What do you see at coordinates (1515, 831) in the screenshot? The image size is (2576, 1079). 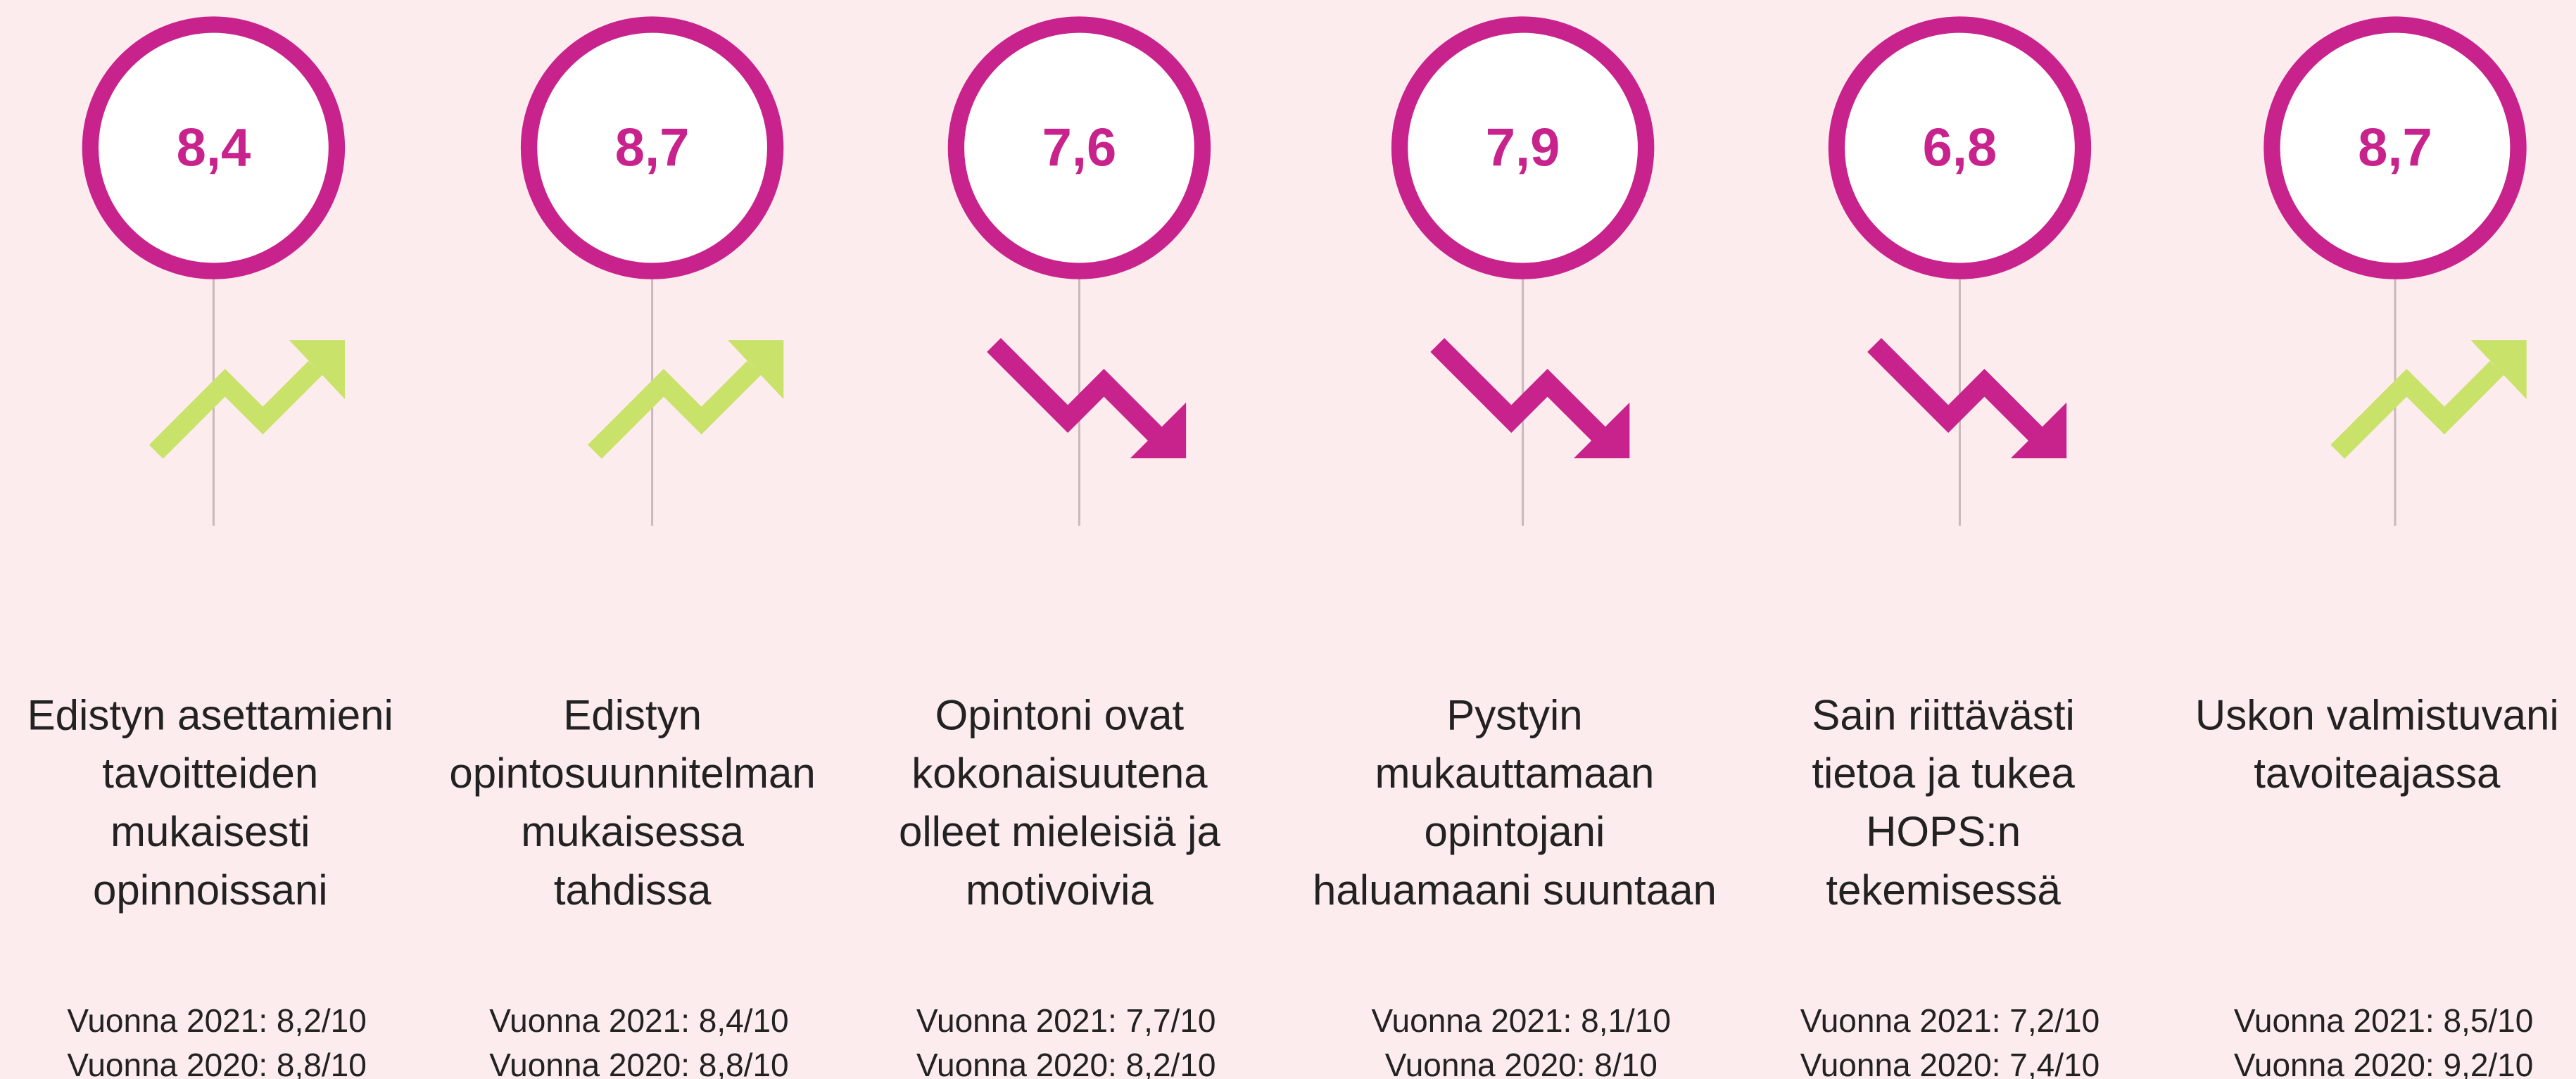 I see `label-line: opintojani` at bounding box center [1515, 831].